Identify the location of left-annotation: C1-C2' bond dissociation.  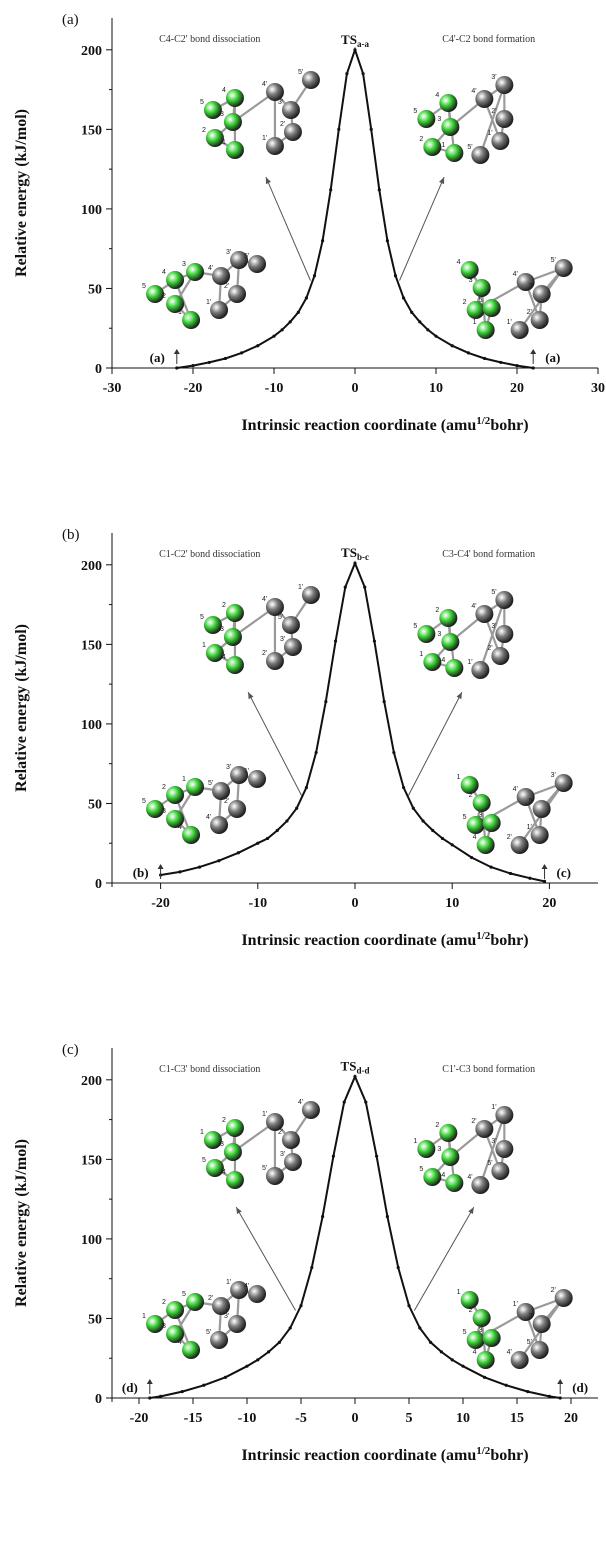
(209, 554).